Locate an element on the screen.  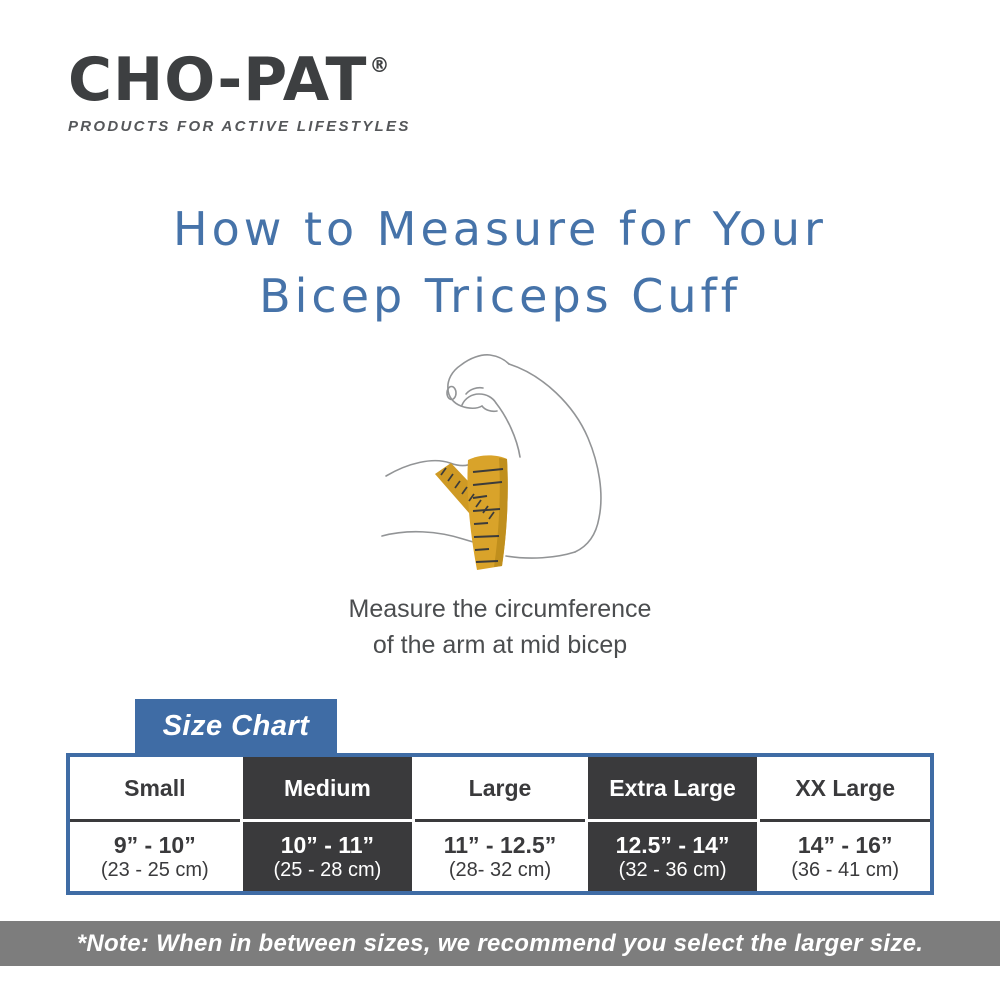
measuring-tape is located at coordinates (471, 512).